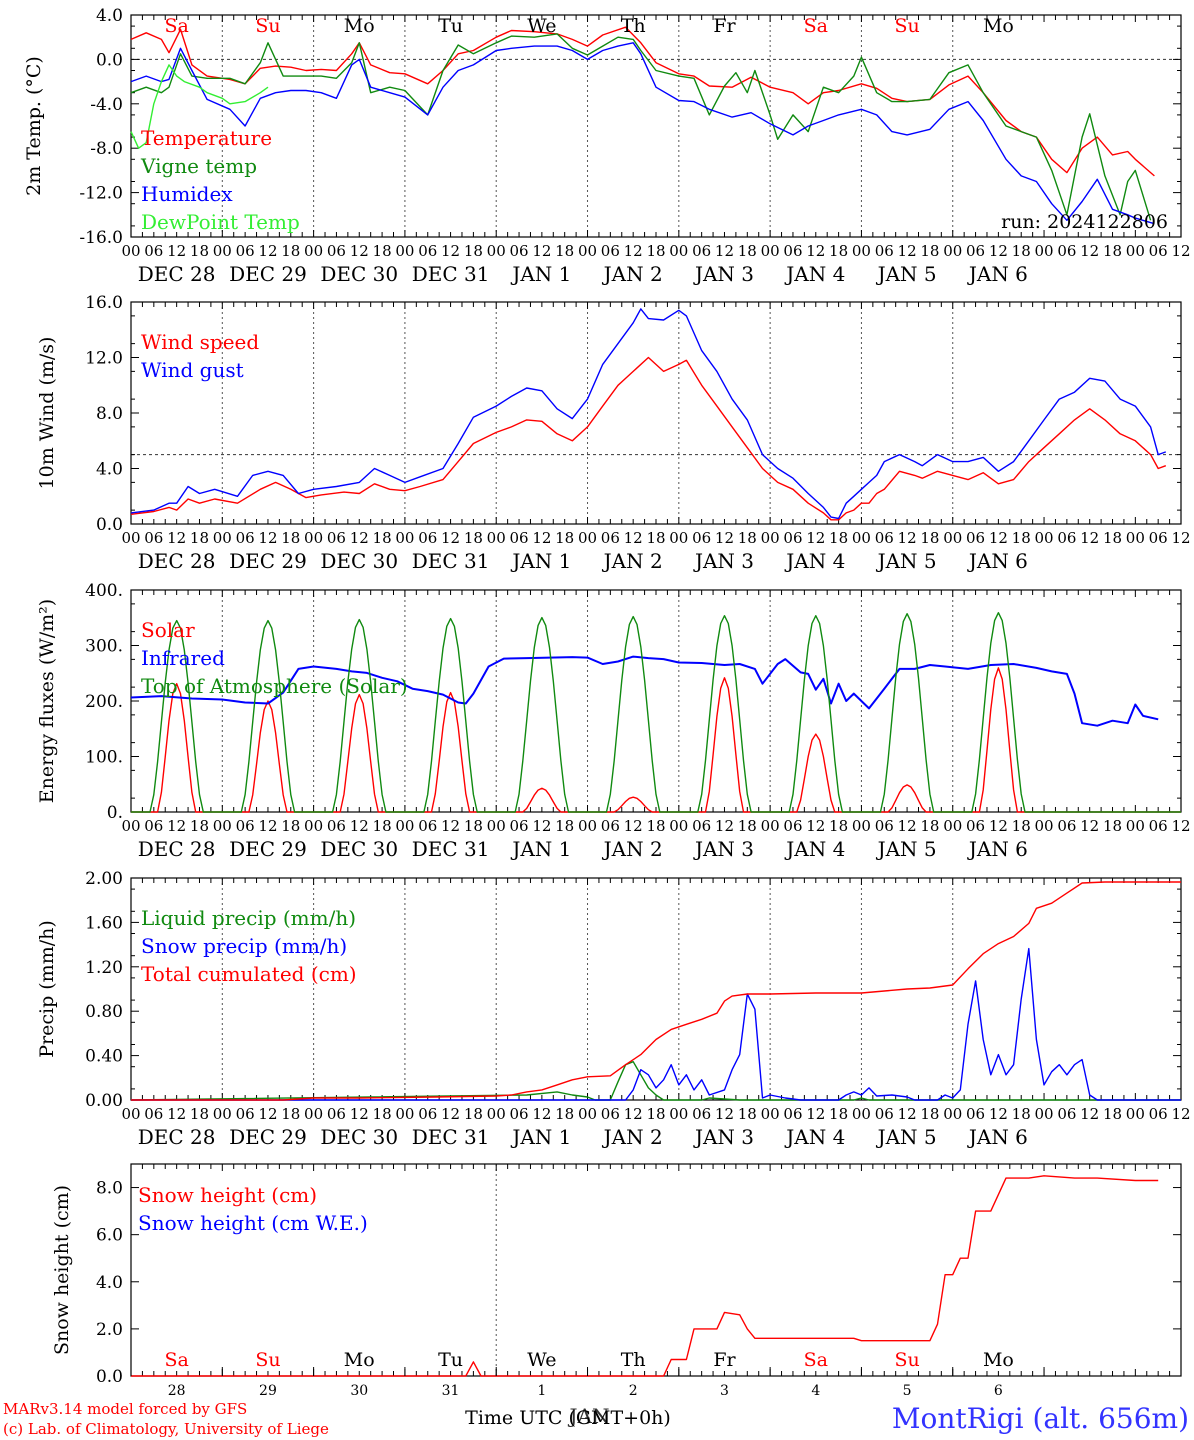 The image size is (1194, 1440). What do you see at coordinates (724, 1391) in the screenshot?
I see `day-number: 3` at bounding box center [724, 1391].